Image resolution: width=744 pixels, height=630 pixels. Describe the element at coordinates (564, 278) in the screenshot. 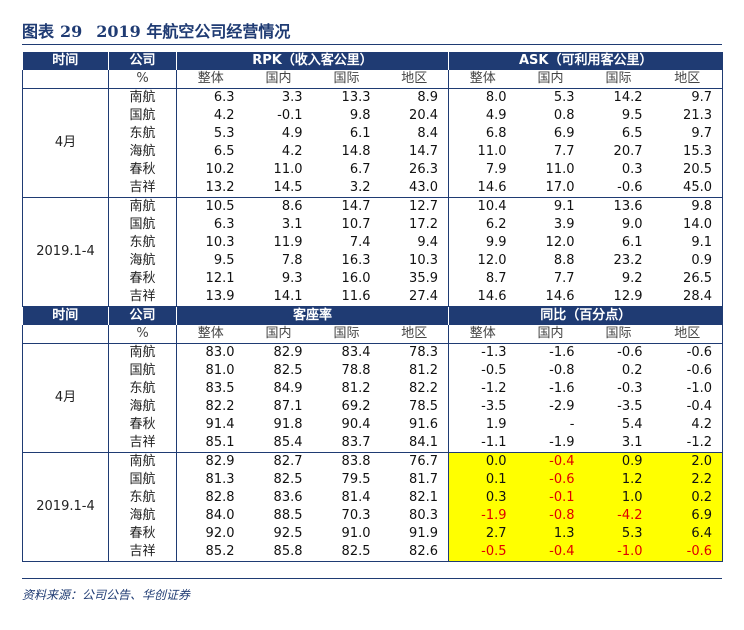

I see `value-cell: 7.7` at that location.